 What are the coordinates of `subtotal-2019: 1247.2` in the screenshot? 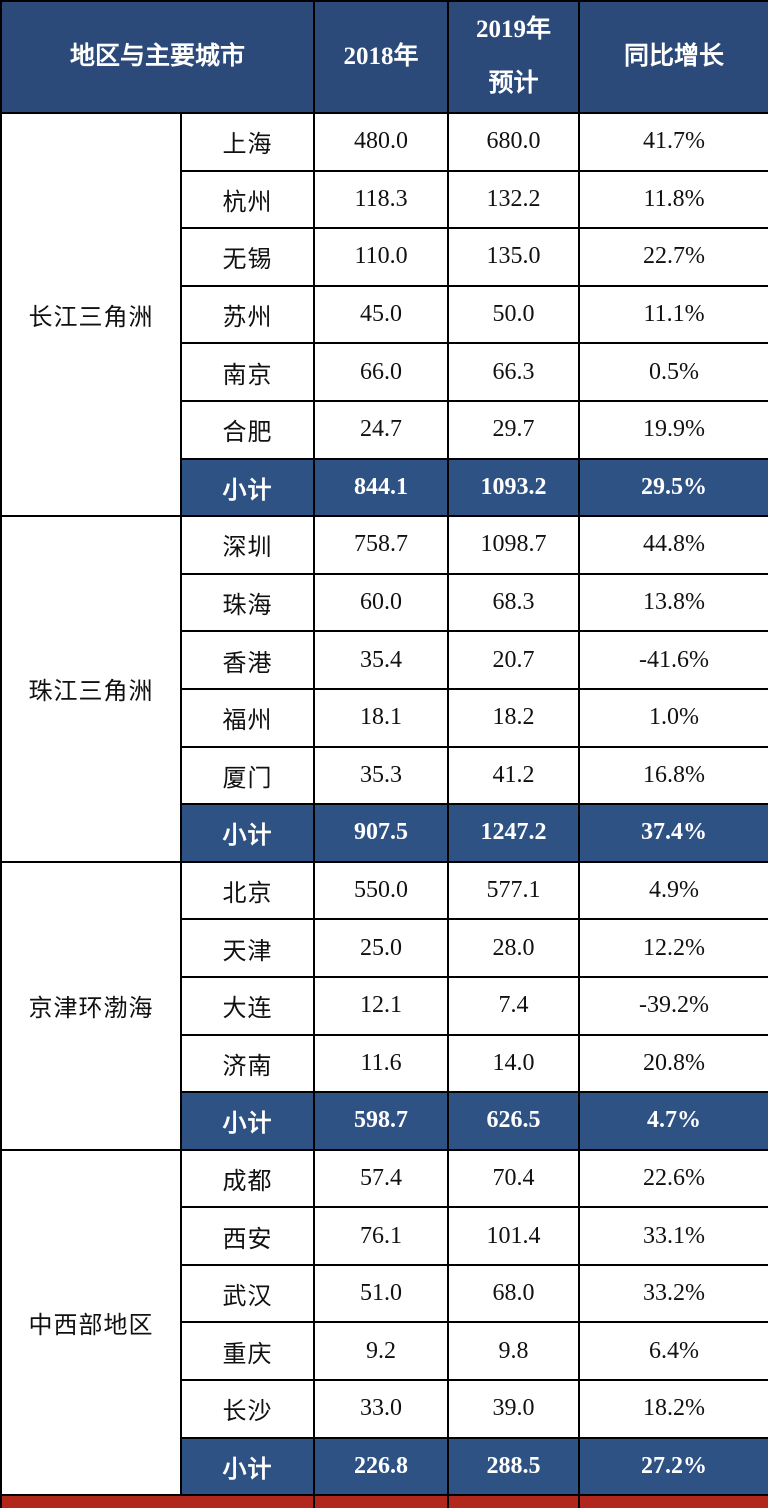 It's located at (514, 833).